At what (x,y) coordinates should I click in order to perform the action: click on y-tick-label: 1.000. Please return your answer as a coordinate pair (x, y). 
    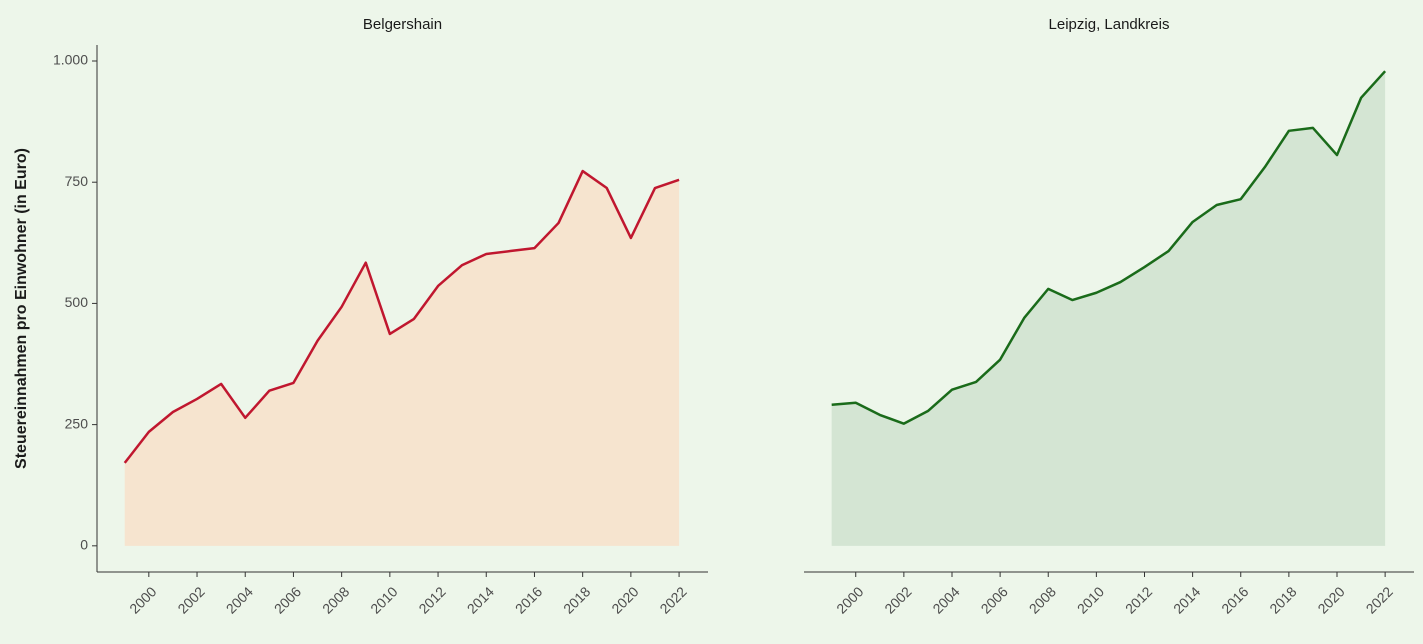
    Looking at the image, I should click on (70, 60).